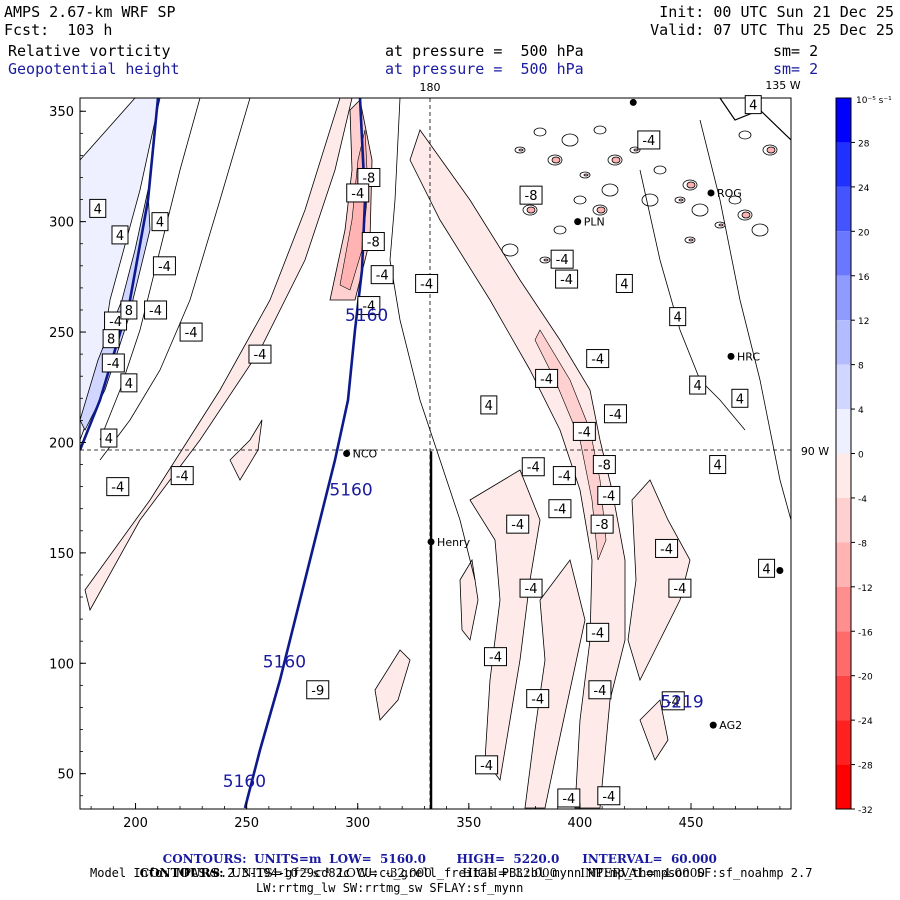 Image resolution: width=900 pixels, height=900 pixels. Describe the element at coordinates (384, 873) in the screenshot. I see `vort-contour-low: LOW= -32.000` at that location.